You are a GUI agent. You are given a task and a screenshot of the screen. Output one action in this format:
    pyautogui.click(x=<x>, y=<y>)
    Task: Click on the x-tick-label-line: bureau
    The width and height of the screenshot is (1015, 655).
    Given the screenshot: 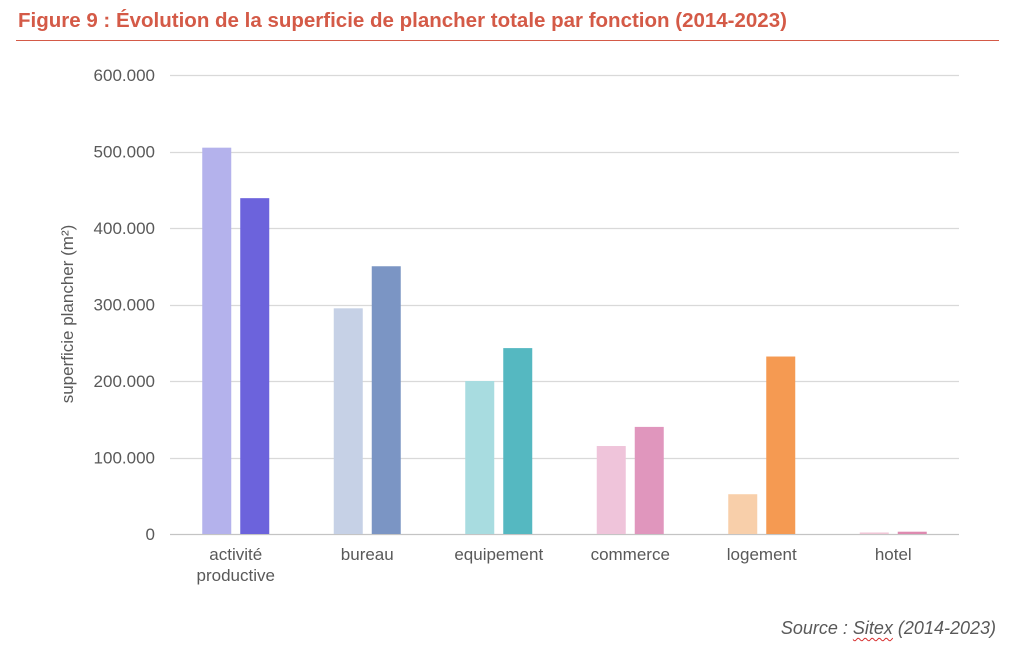 What is the action you would take?
    pyautogui.click(x=367, y=554)
    